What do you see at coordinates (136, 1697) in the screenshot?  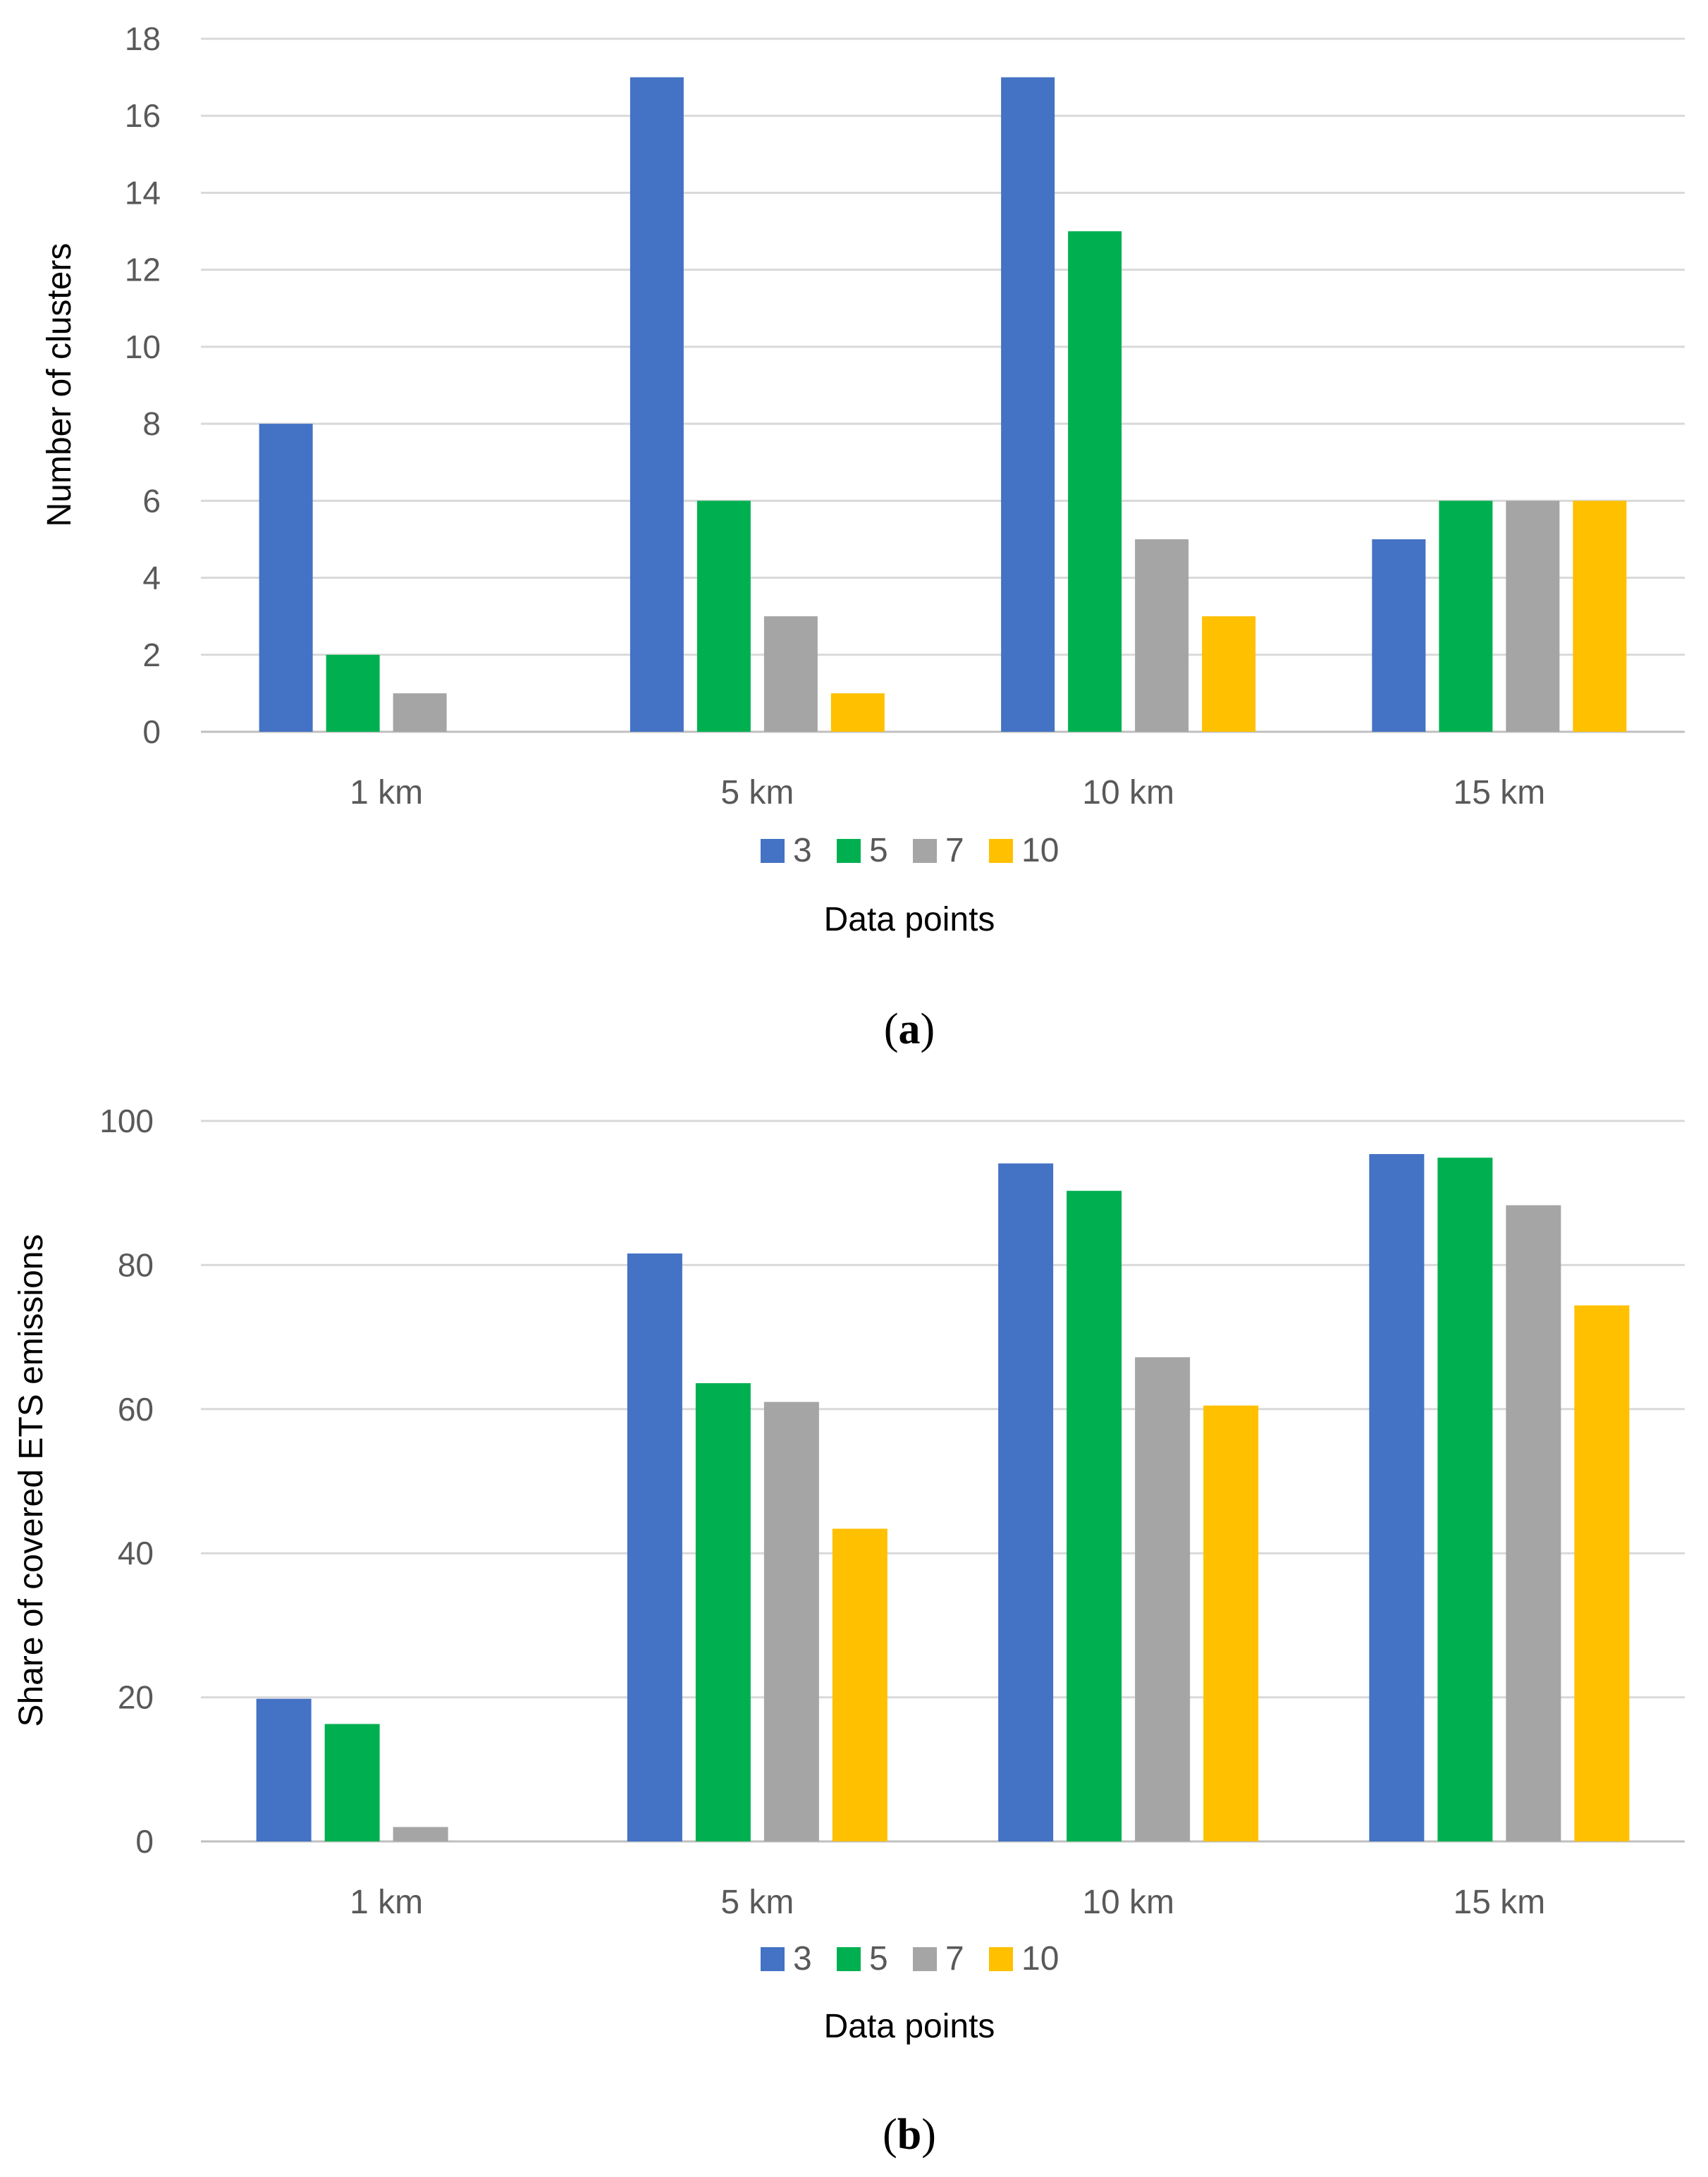 I see `y-tick-label-20: 20` at bounding box center [136, 1697].